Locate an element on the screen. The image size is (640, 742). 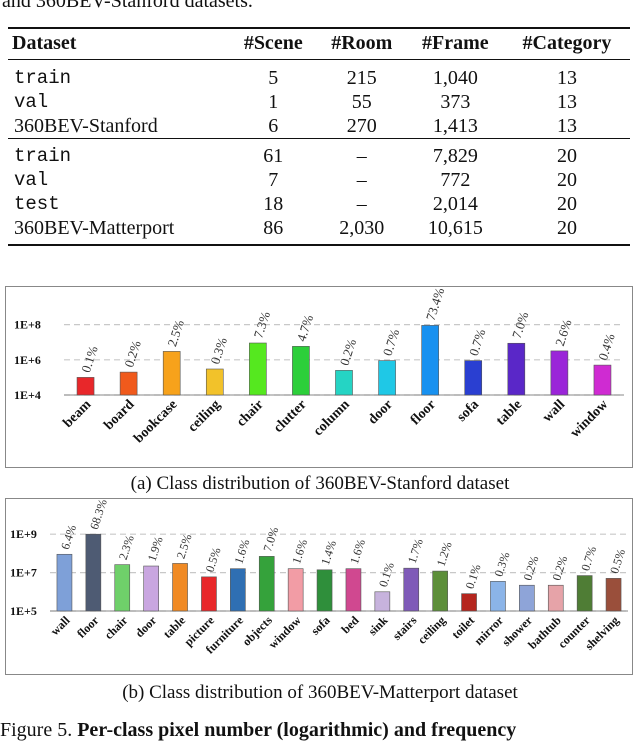
table-row: train 61 – 7,829 20 is located at coordinates (319, 153).